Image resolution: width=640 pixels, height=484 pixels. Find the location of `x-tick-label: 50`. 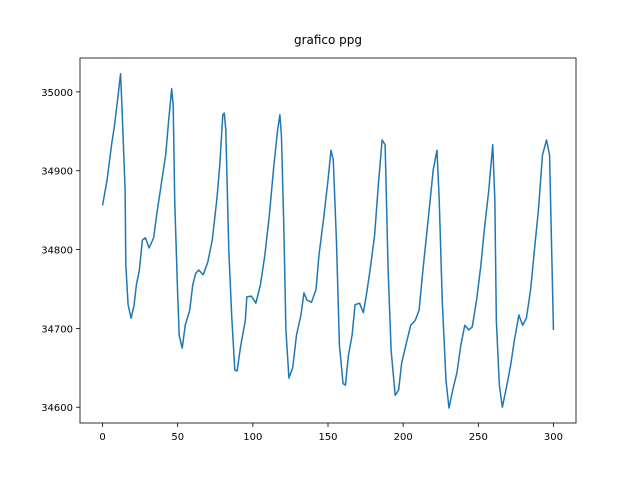

x-tick-label: 50 is located at coordinates (177, 437).